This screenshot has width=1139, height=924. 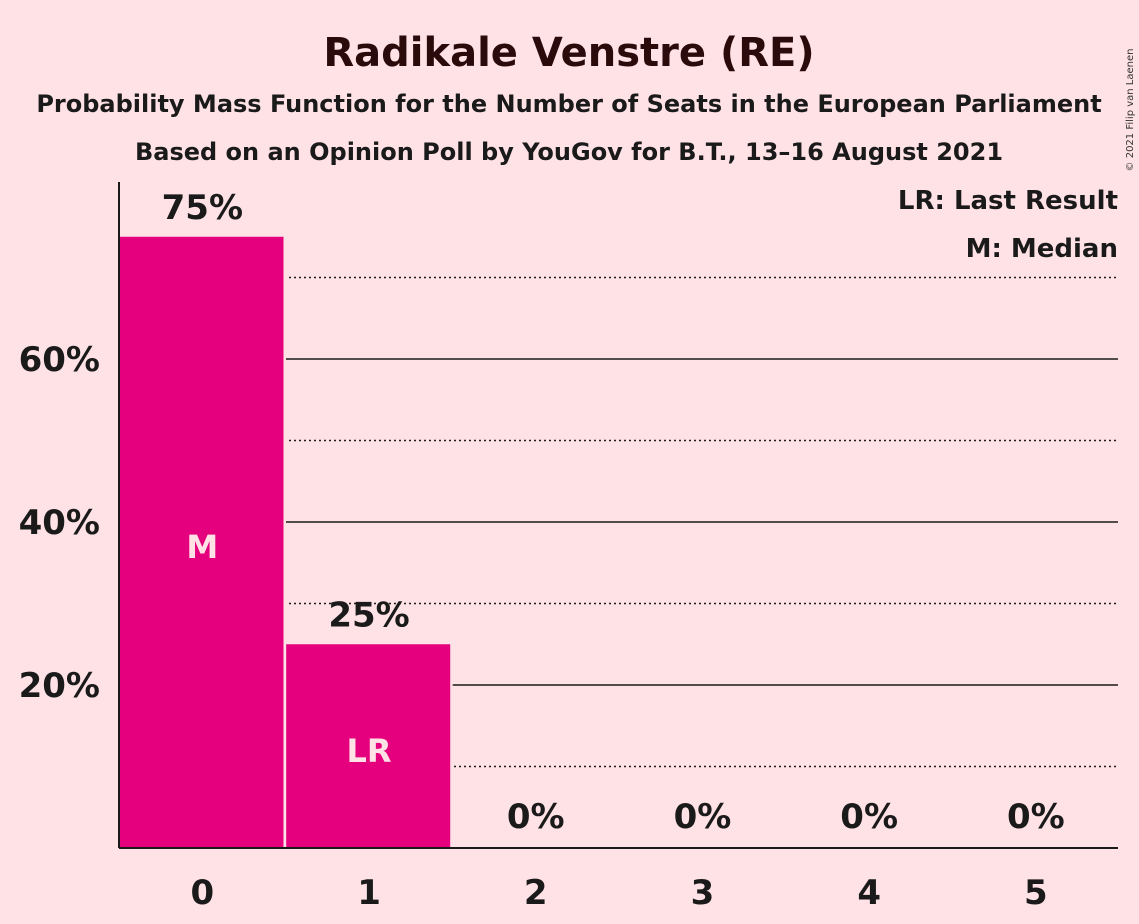 What do you see at coordinates (59, 523) in the screenshot?
I see `y-tick-label: 40%` at bounding box center [59, 523].